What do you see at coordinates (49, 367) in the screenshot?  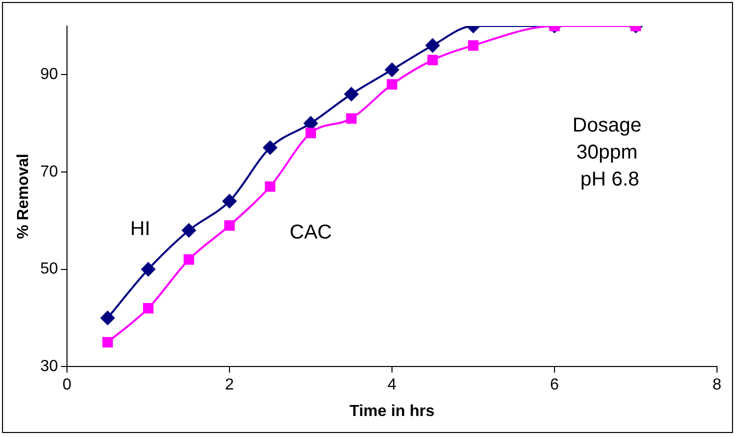 I see `y-tick-label: 30` at bounding box center [49, 367].